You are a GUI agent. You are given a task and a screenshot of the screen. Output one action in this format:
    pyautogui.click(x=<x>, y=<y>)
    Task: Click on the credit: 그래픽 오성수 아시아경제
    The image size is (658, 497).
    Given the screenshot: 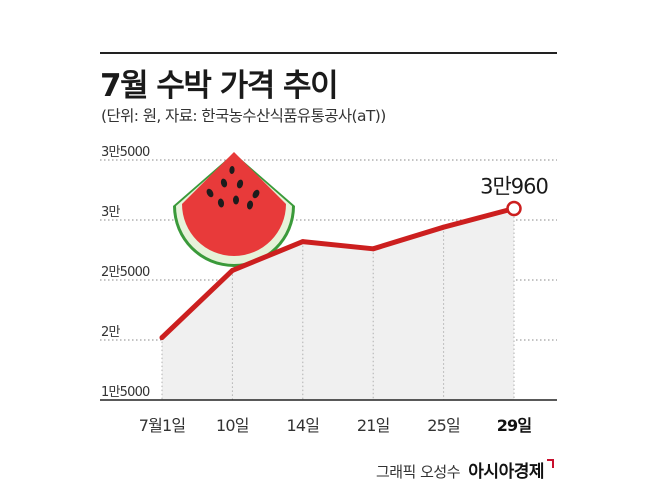 What is the action you would take?
    pyautogui.click(x=465, y=469)
    